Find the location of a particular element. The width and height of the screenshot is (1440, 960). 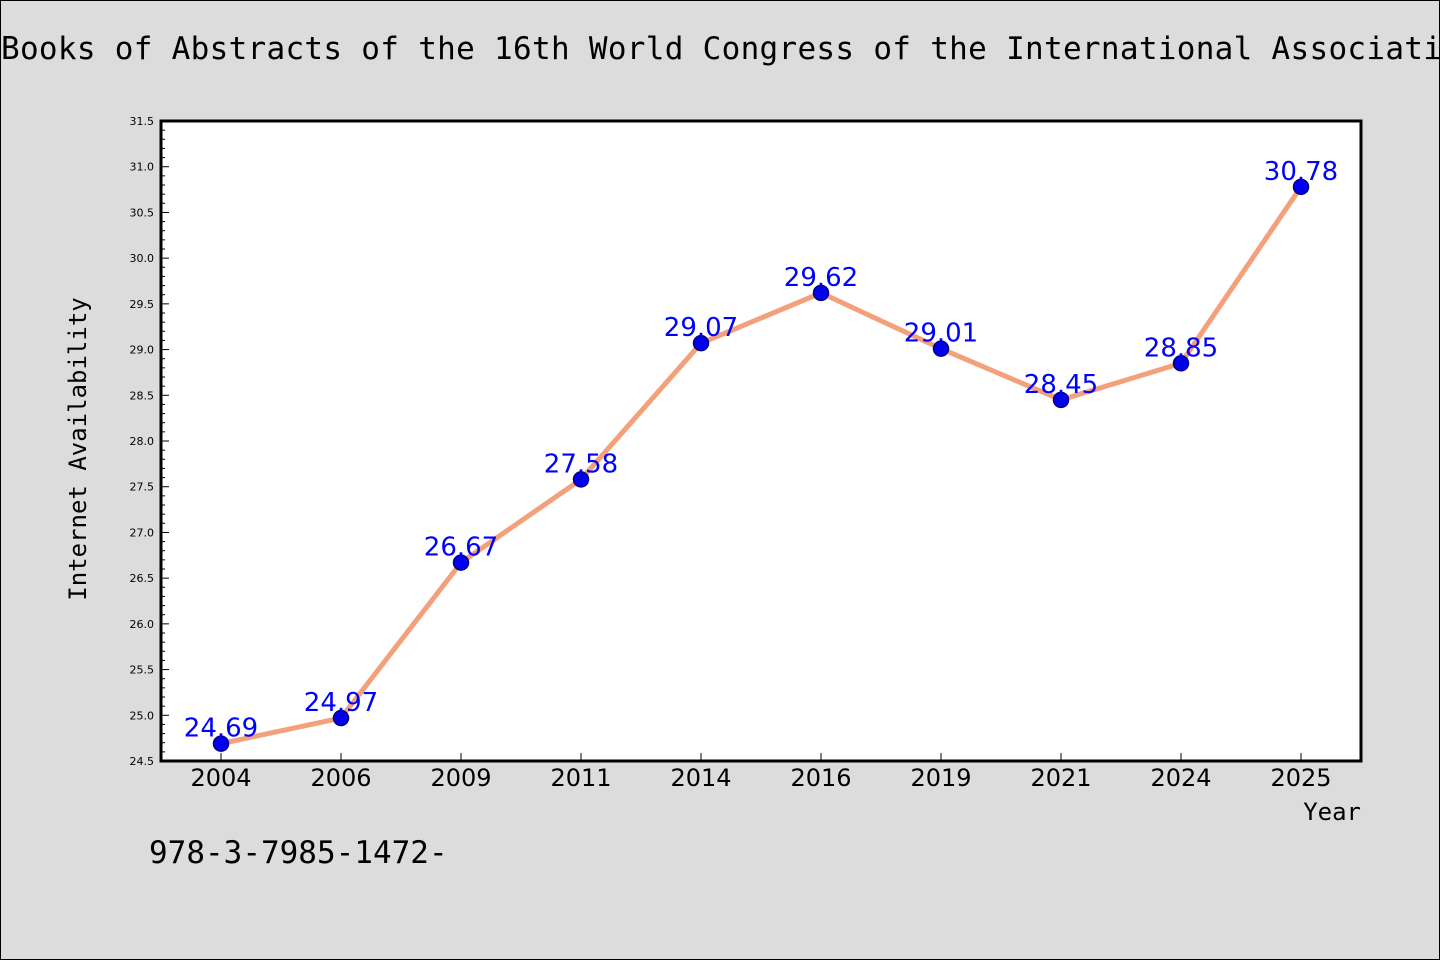

x-tick-label: 2004 is located at coordinates (220, 778).